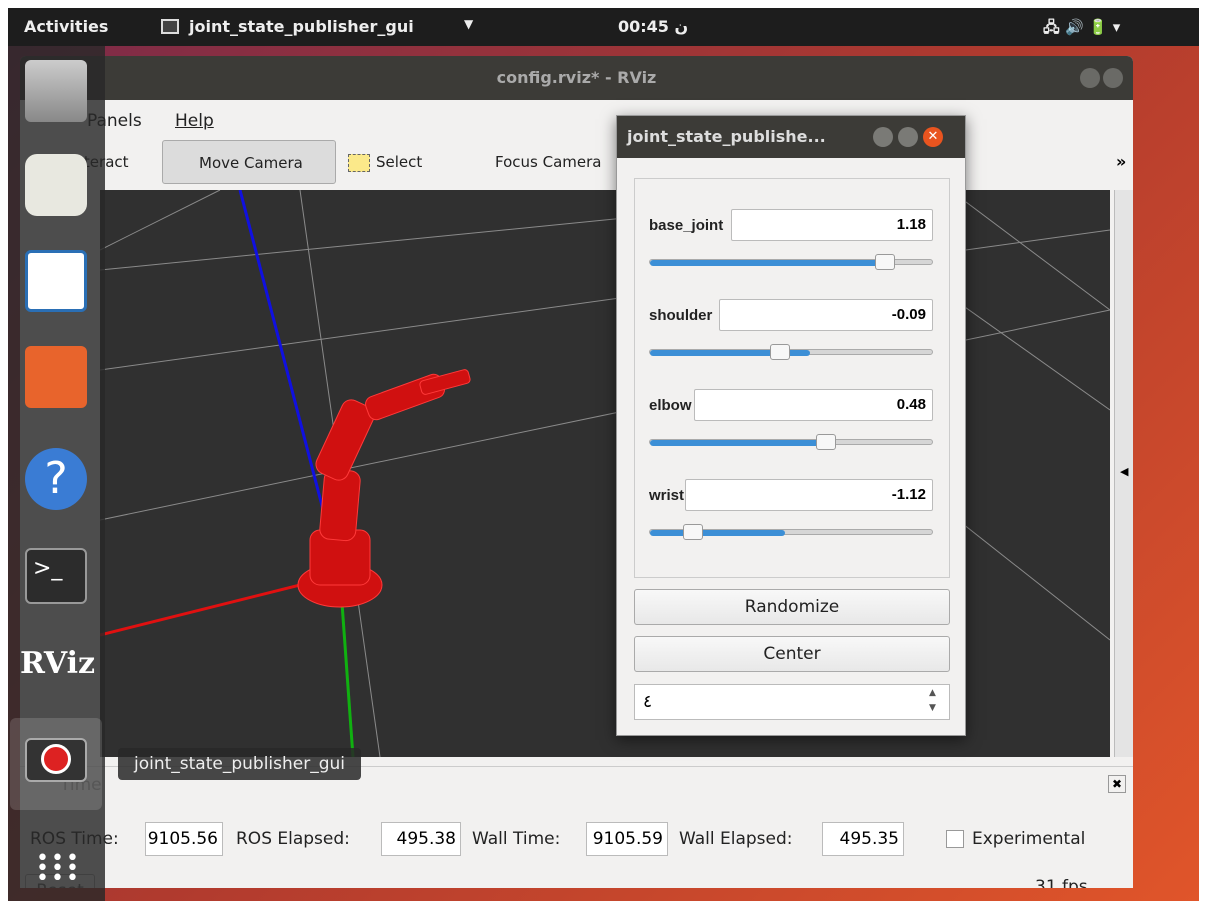 This screenshot has height=909, width=1207. What do you see at coordinates (58, 868) in the screenshot?
I see `app-grid: ••• ••• •••` at bounding box center [58, 868].